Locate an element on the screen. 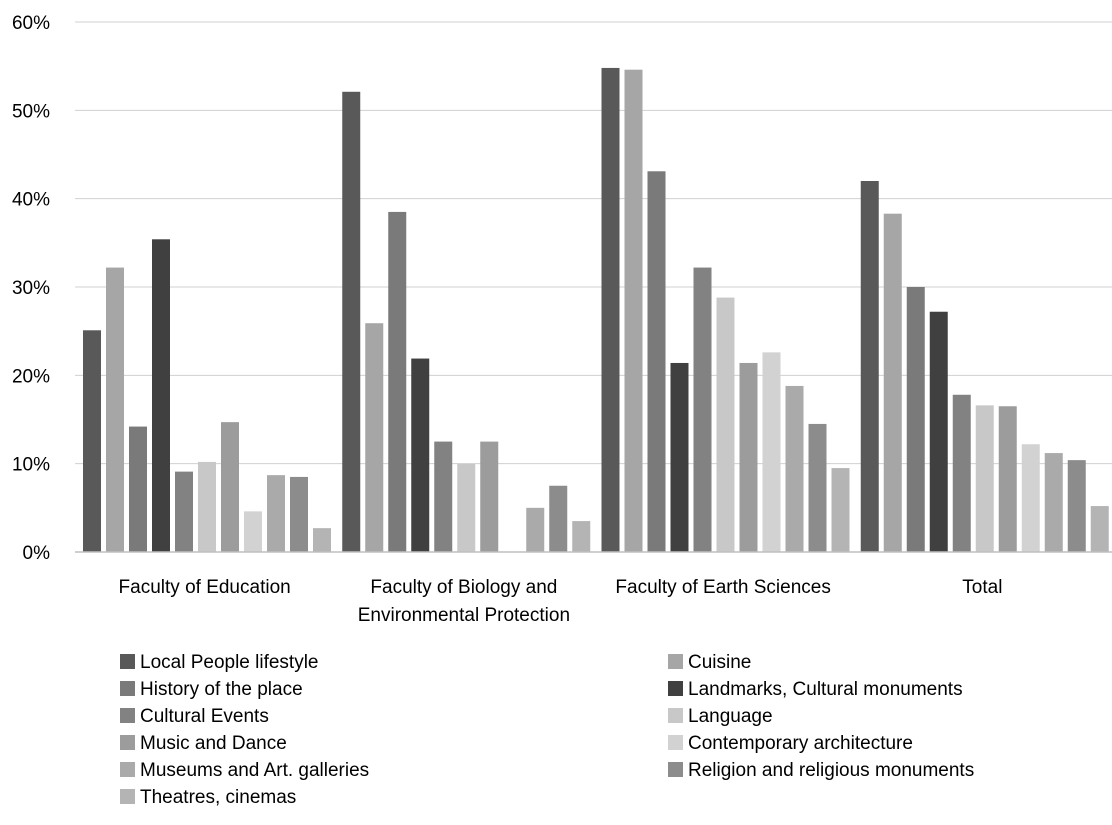 The height and width of the screenshot is (825, 1112). legend-label: Religion and religious monuments is located at coordinates (831, 770).